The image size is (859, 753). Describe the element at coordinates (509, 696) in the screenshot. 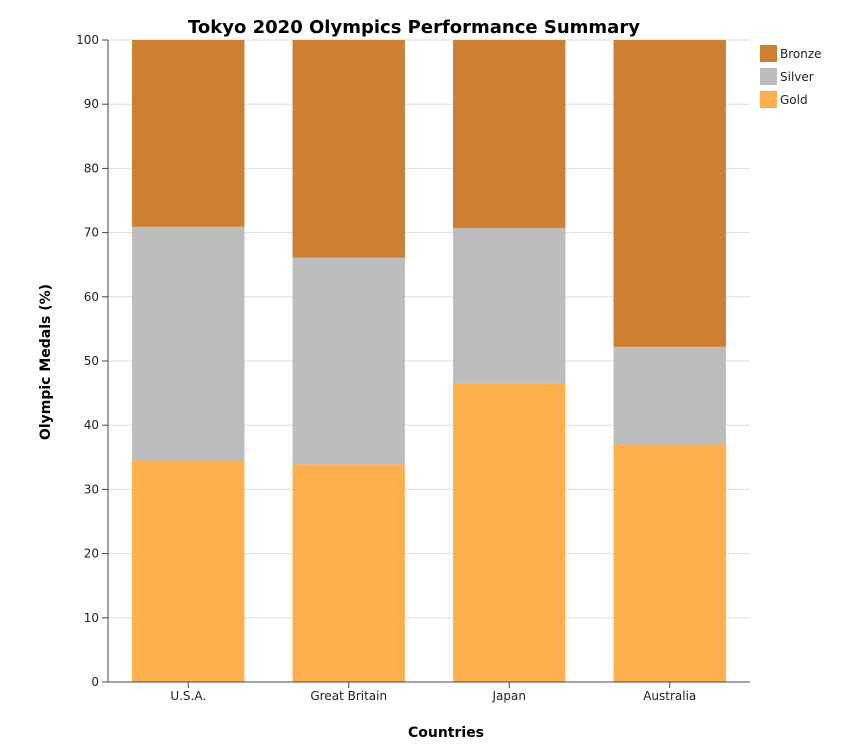

I see `x-tick-label: Japan` at that location.